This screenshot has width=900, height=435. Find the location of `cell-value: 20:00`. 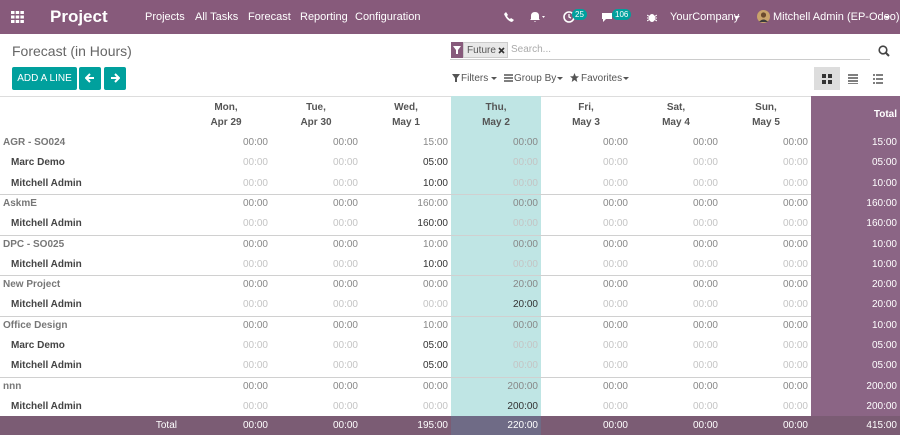

cell-value: 20:00 is located at coordinates (525, 305).